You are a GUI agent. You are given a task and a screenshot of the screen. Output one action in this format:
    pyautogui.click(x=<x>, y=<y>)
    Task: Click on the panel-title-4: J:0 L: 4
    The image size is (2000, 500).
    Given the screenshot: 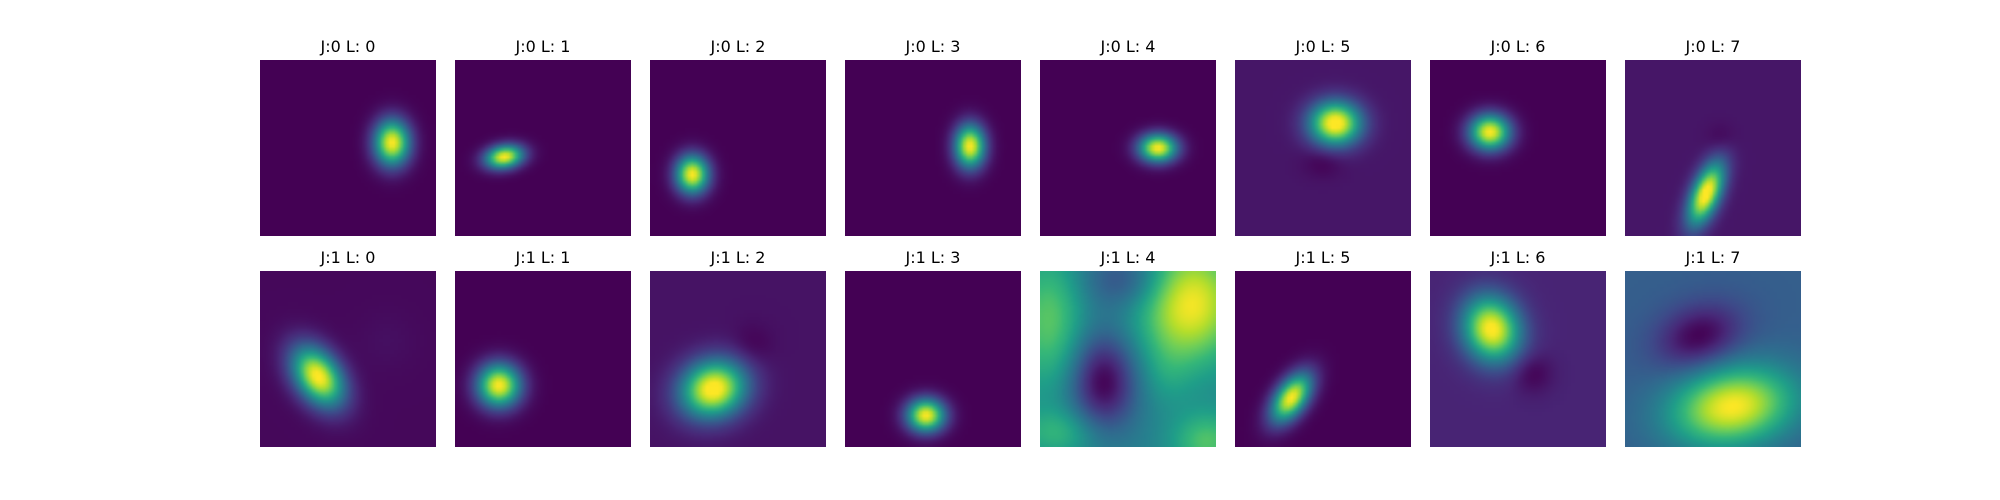 What is the action you would take?
    pyautogui.click(x=1128, y=46)
    